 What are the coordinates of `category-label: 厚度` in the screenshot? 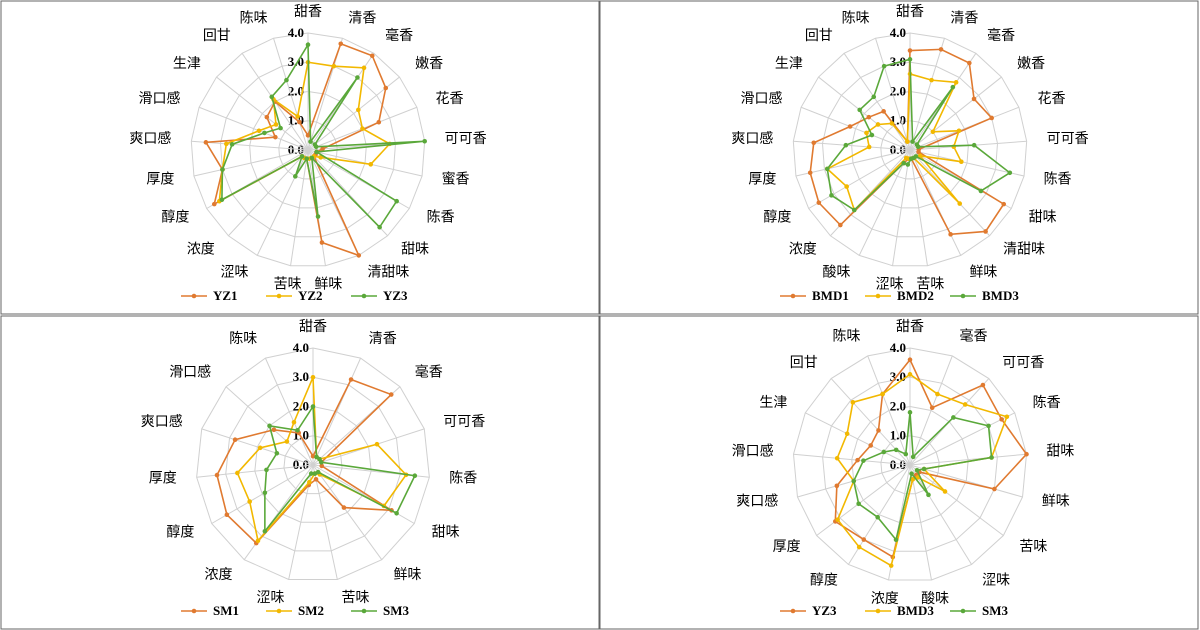 It's located at (163, 479).